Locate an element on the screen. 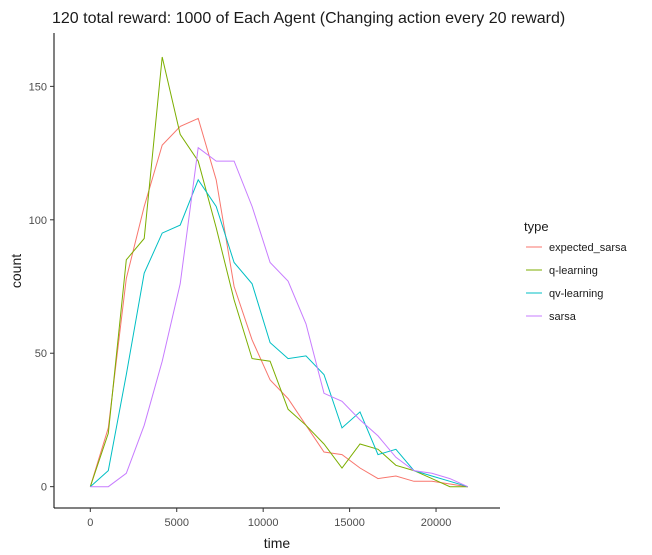 This screenshot has width=652, height=555. y-tick-label: 150 is located at coordinates (38, 87).